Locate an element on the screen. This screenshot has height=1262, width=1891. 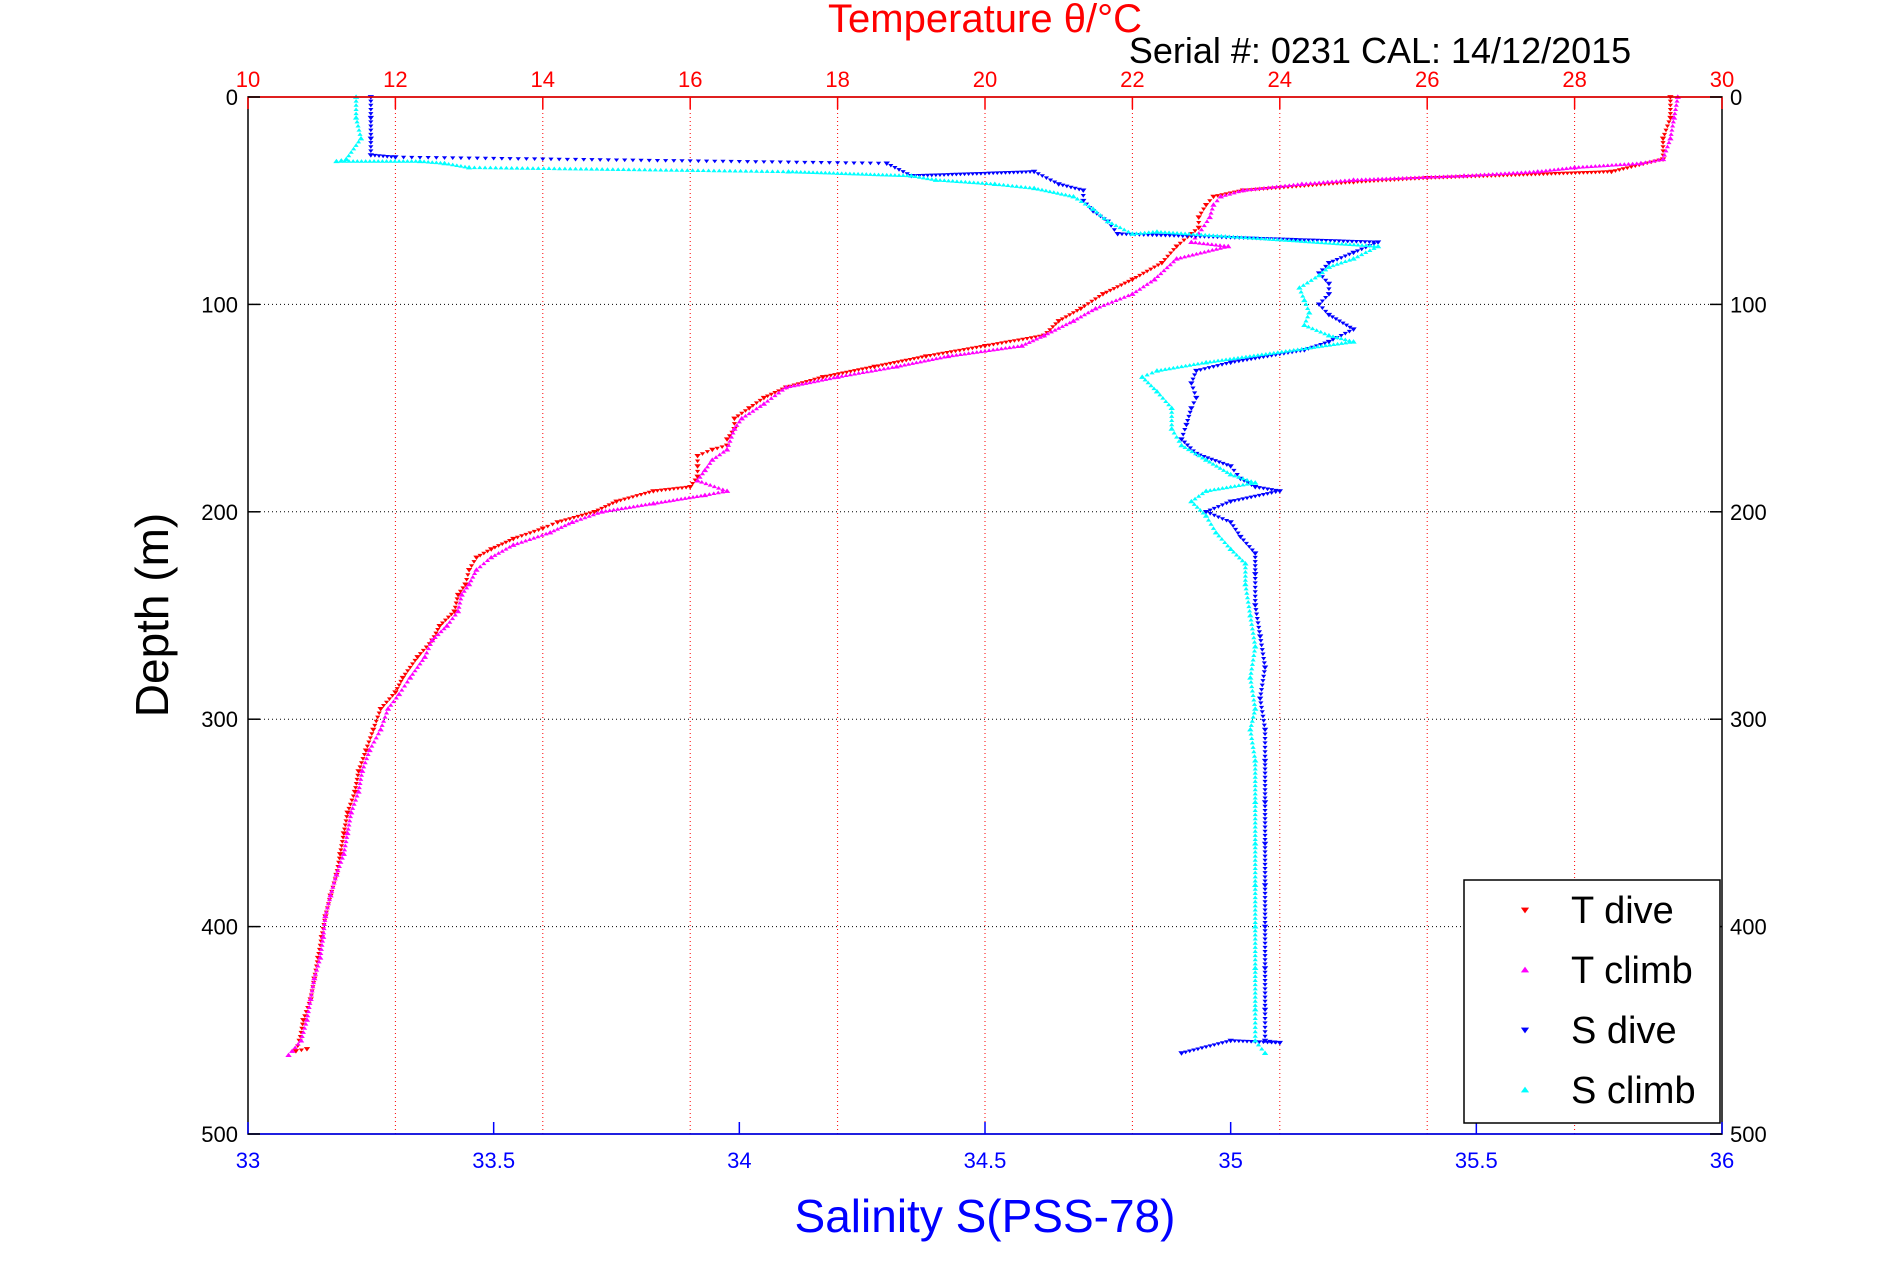
salinity-tick-label: 35.5 is located at coordinates (1476, 1160).